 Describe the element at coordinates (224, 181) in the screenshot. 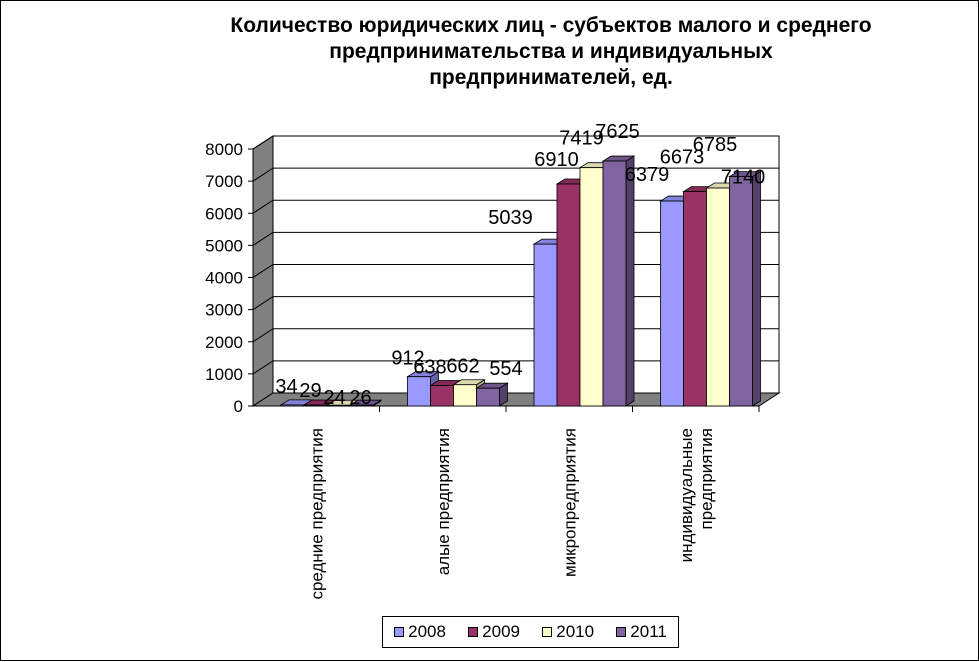

I see `y-tick-label: 7000` at that location.